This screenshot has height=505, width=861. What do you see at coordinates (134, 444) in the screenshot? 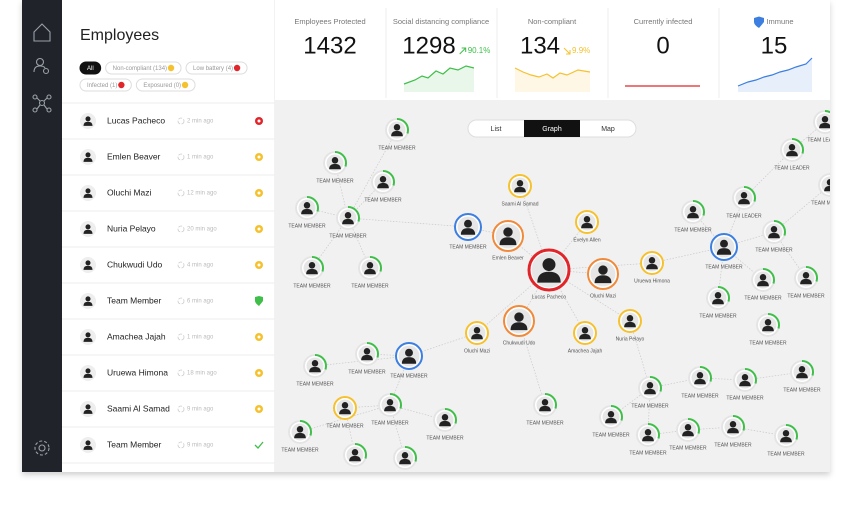
I see `employee-name: Team Member` at bounding box center [134, 444].